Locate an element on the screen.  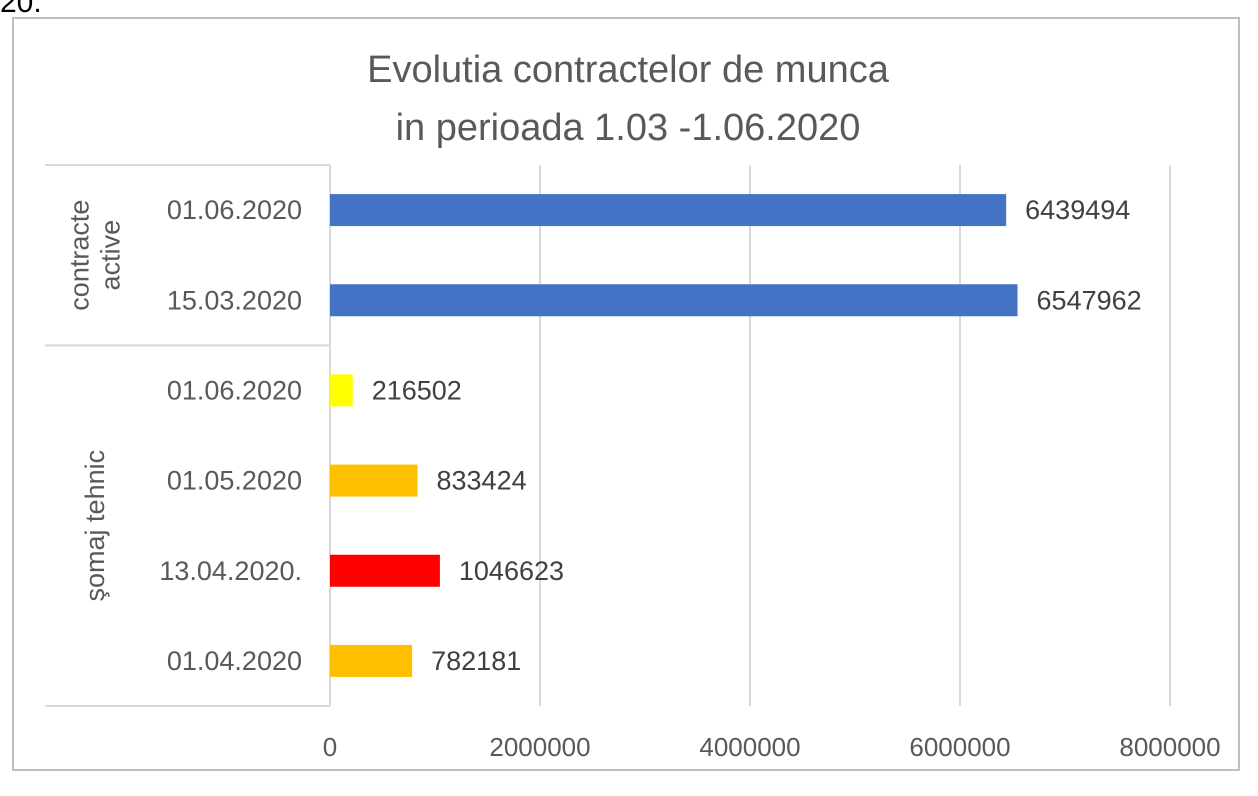
x-tick-label: 2000000 is located at coordinates (539, 747).